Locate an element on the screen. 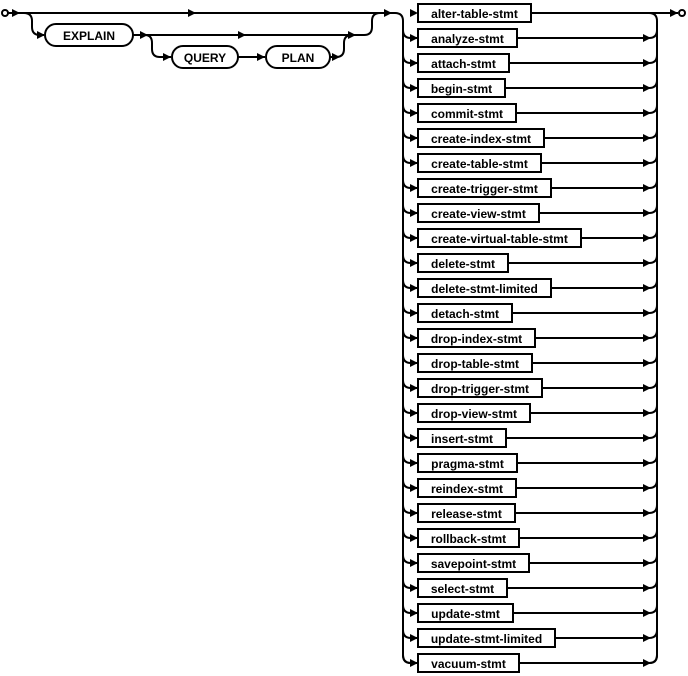  statement-label: update-stmt is located at coordinates (465, 614).